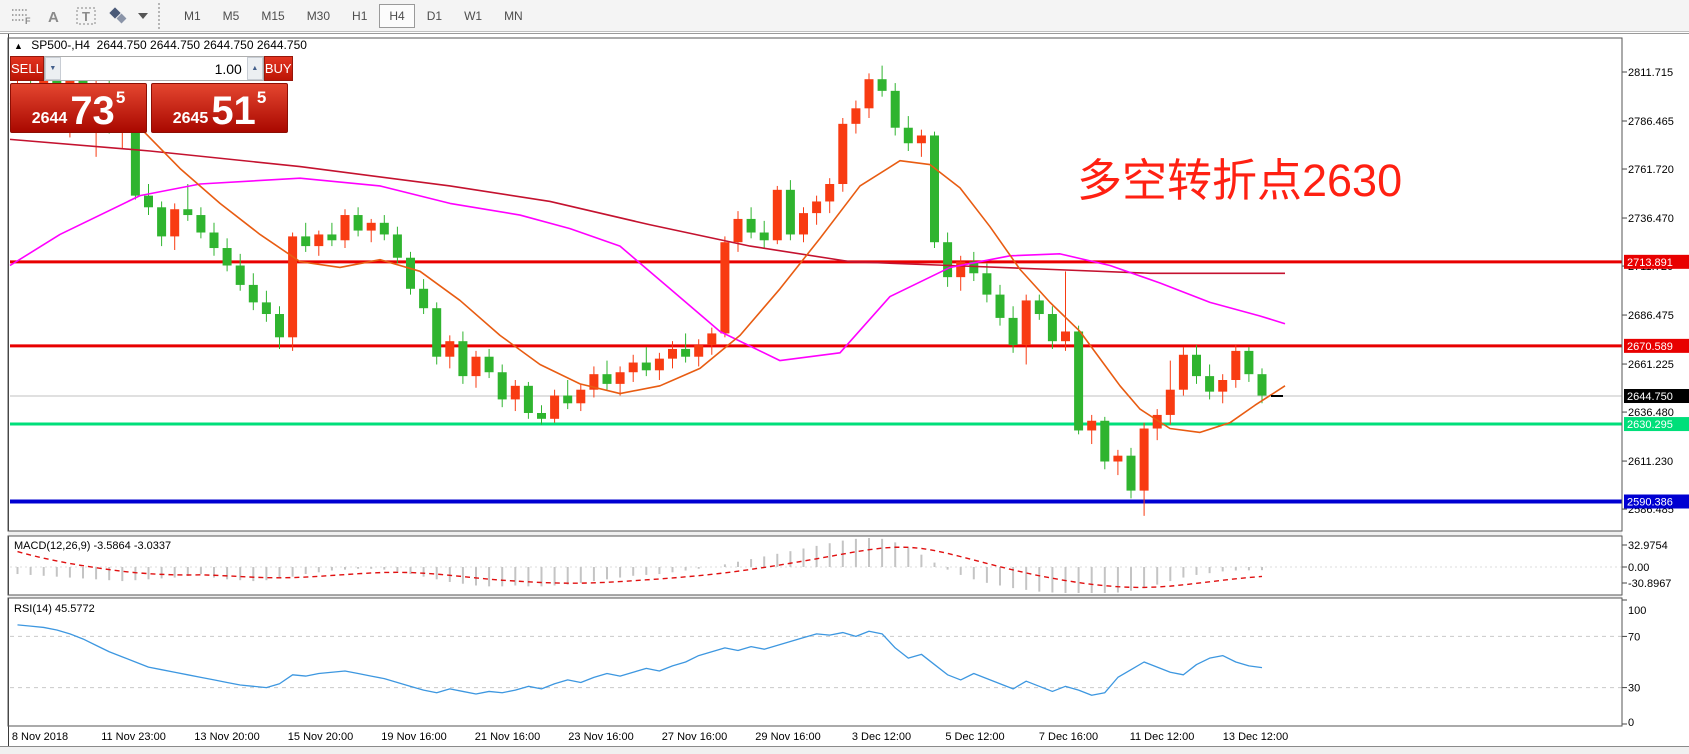 This screenshot has width=1689, height=754. I want to click on rsi-line, so click(640, 660).